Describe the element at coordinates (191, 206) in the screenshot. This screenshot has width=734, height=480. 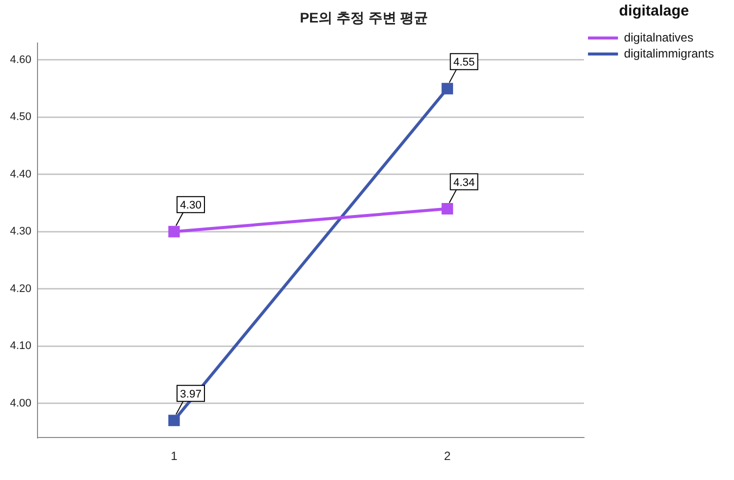
I see `data-label: 4.30` at that location.